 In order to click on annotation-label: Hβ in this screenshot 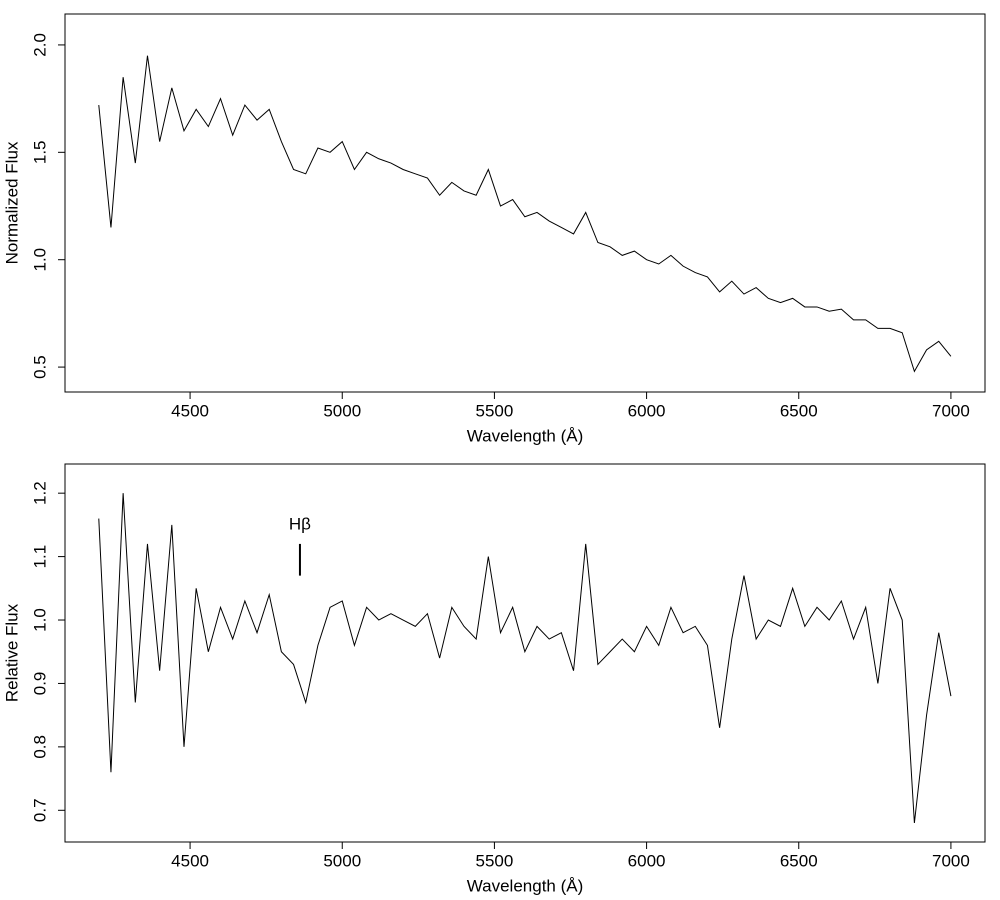, I will do `click(300, 523)`.